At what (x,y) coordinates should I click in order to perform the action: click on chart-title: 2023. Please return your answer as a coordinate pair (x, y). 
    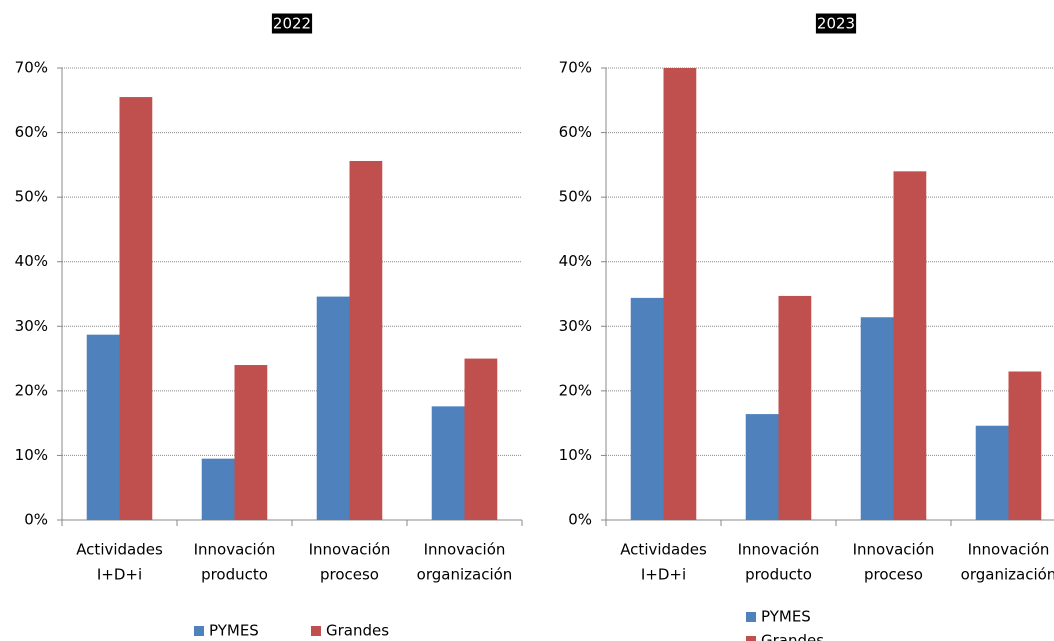
    Looking at the image, I should click on (836, 24).